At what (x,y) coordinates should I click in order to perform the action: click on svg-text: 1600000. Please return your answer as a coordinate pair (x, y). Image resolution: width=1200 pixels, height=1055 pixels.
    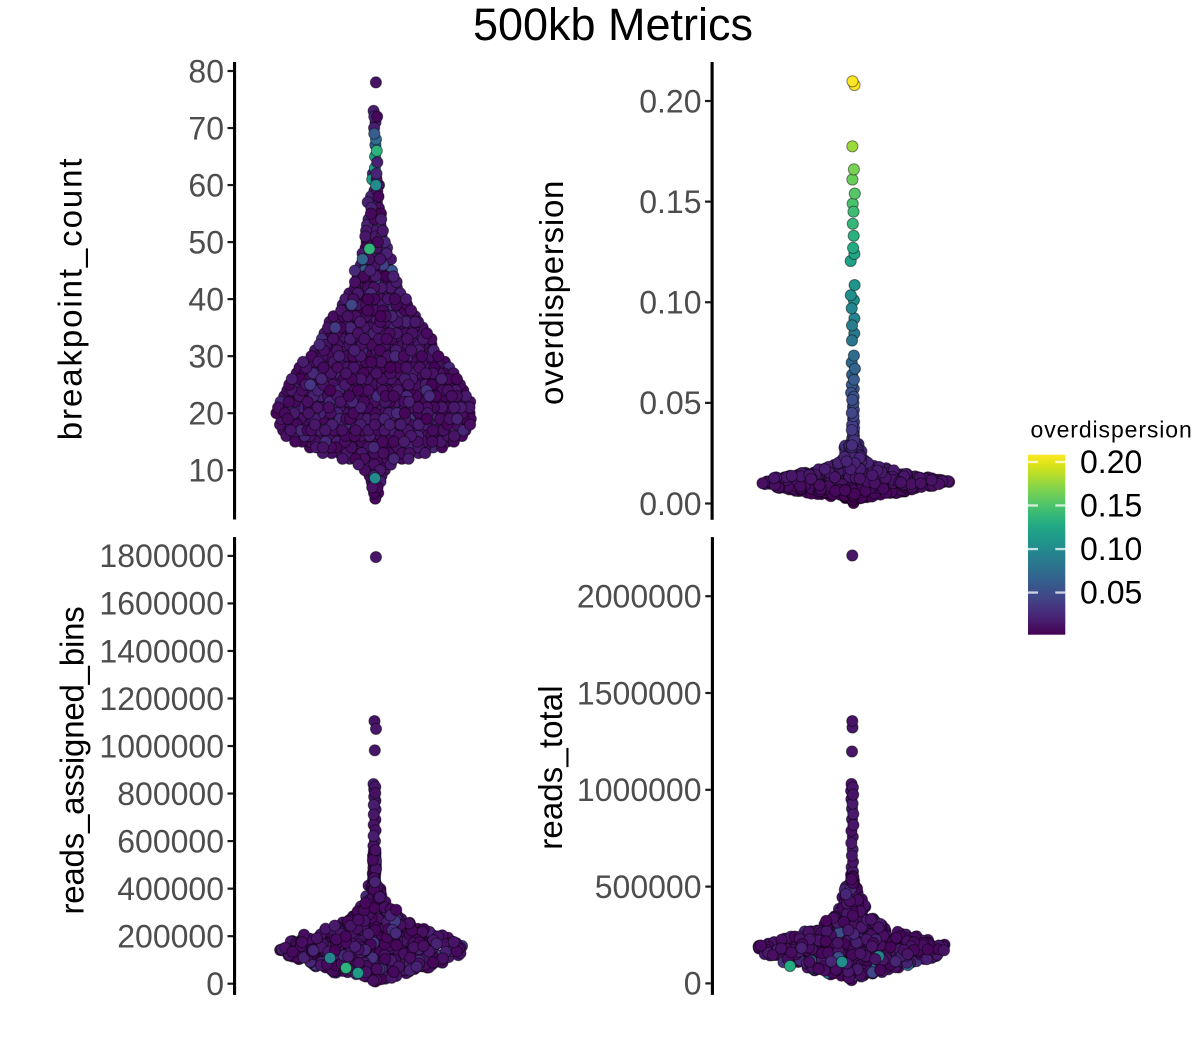
    Looking at the image, I should click on (161, 604).